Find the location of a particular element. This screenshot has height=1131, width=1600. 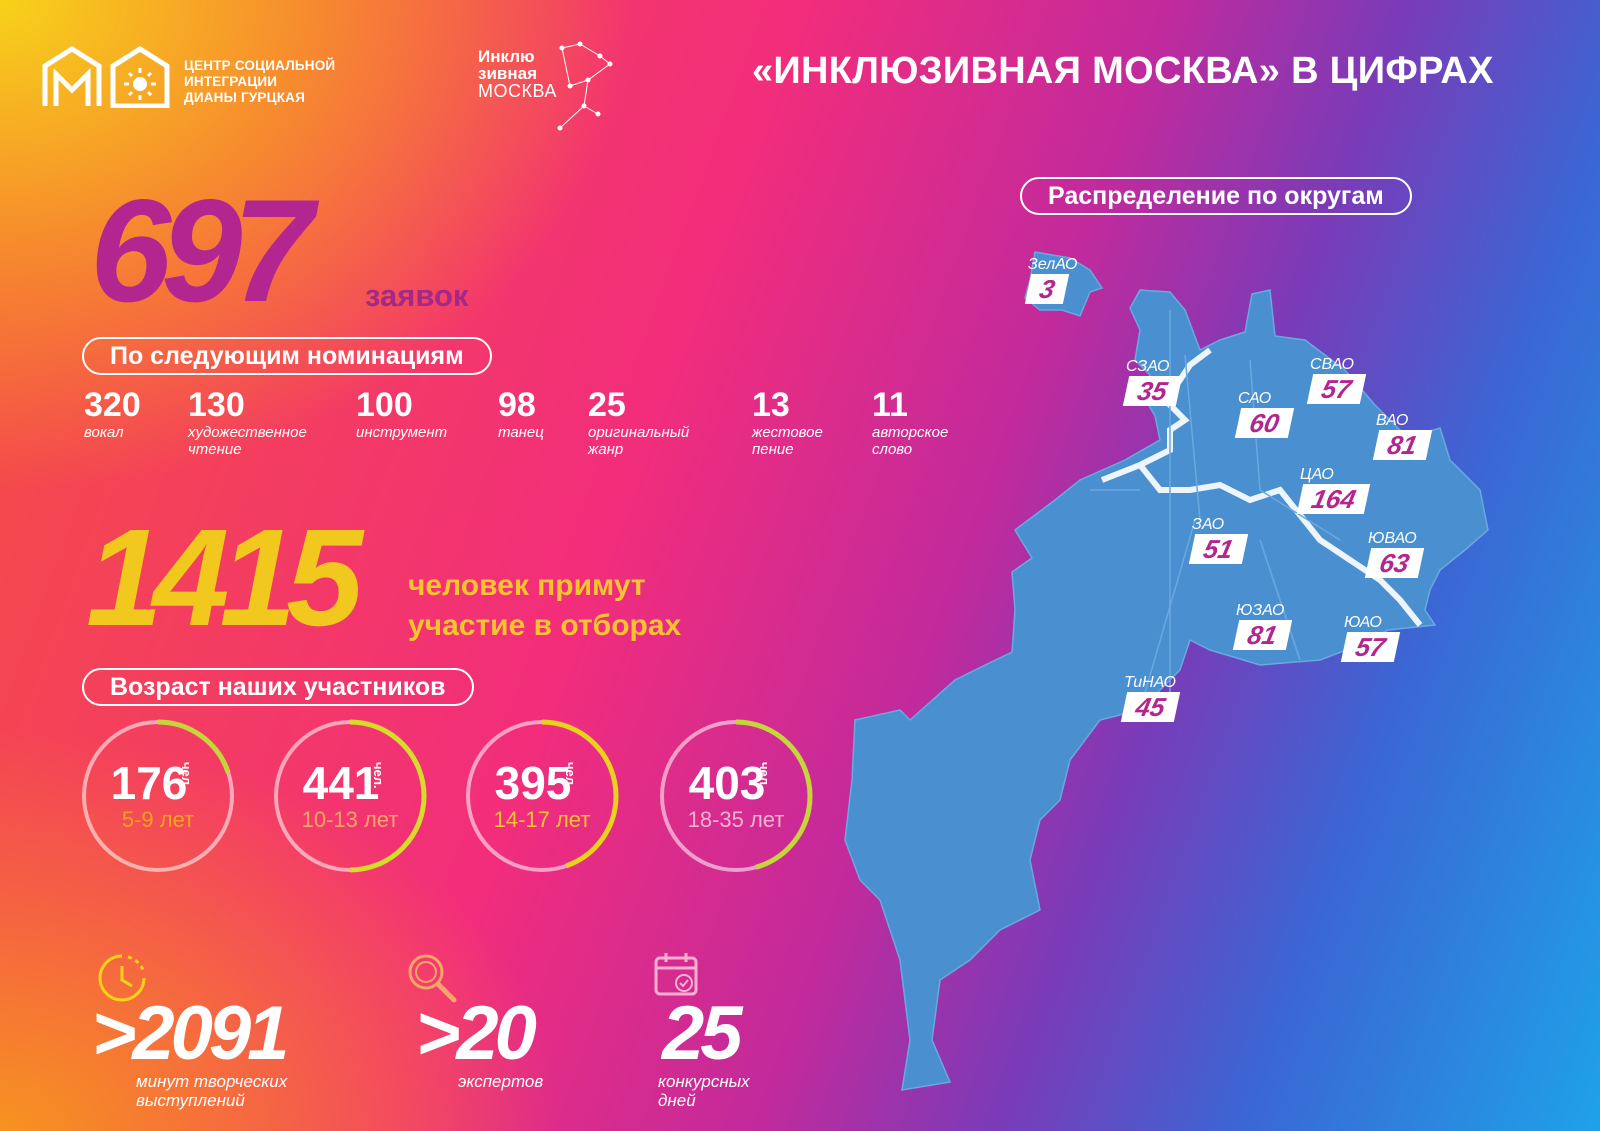

nomination-item: 130 художественное чтение is located at coordinates (263, 423).